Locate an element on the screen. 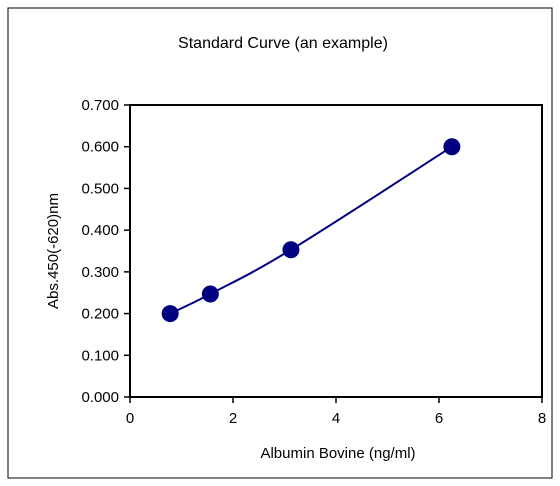 Image resolution: width=560 pixels, height=486 pixels. y-axis-ticks: 0.000 0.100 0.200 0.300 0.400 0.500 0.600 0.700 is located at coordinates (105, 251).